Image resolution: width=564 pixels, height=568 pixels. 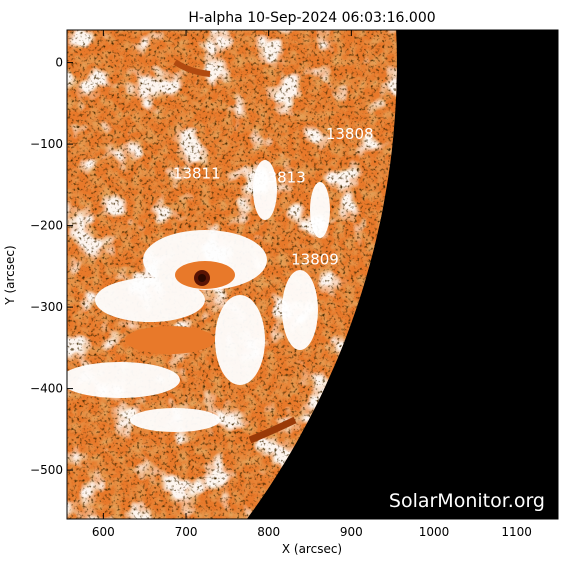 I want to click on filament-north, so click(x=192, y=68).